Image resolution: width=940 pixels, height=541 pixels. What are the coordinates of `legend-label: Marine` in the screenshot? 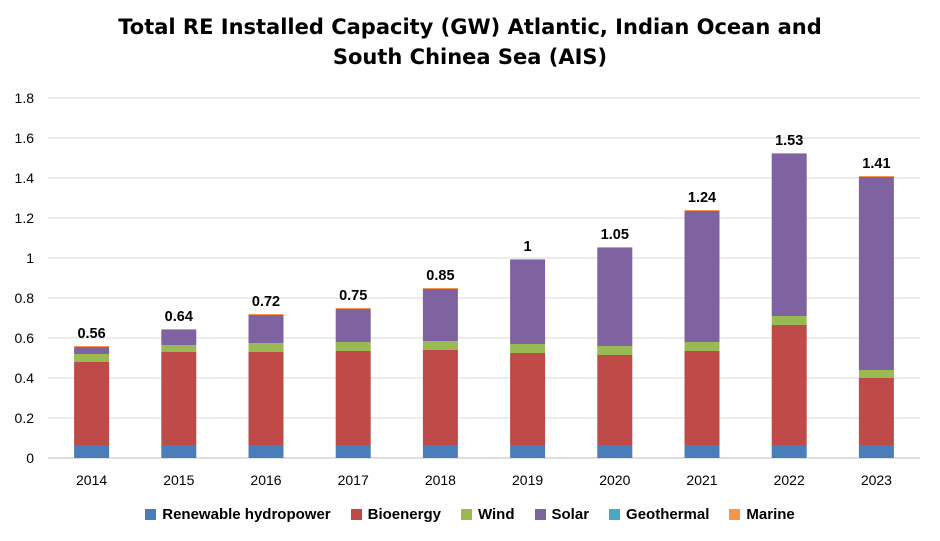 It's located at (770, 514).